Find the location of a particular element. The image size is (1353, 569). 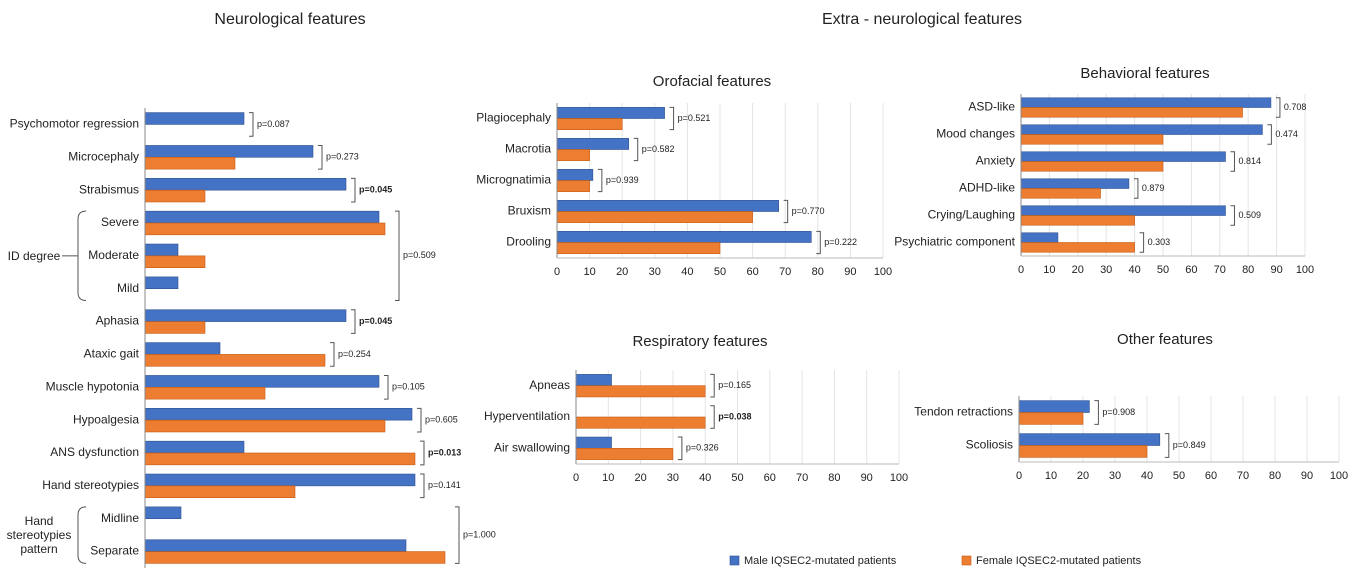

y-tick-label: Aphasia is located at coordinates (118, 321).